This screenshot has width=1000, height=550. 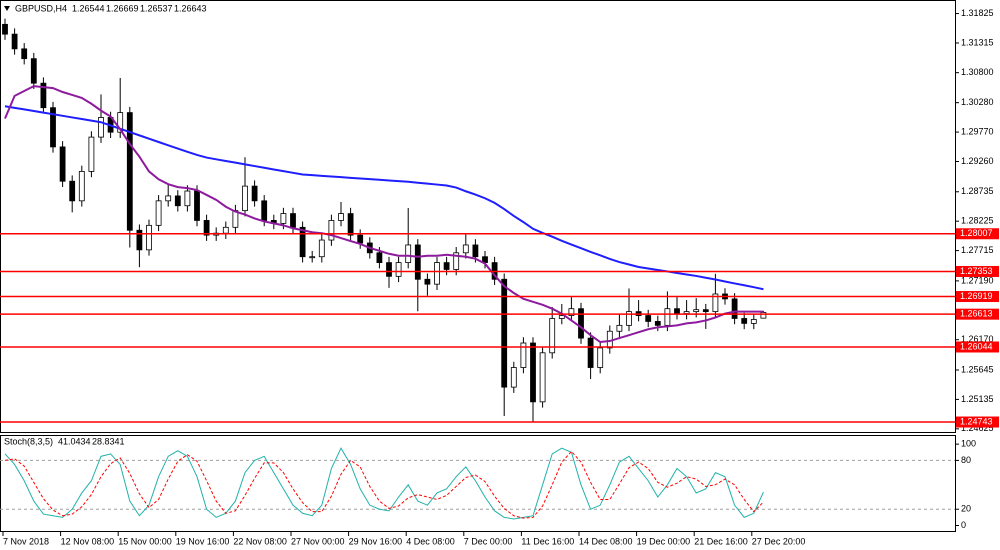 What do you see at coordinates (108, 441) in the screenshot?
I see `stoch-signal-value: 28.8341` at bounding box center [108, 441].